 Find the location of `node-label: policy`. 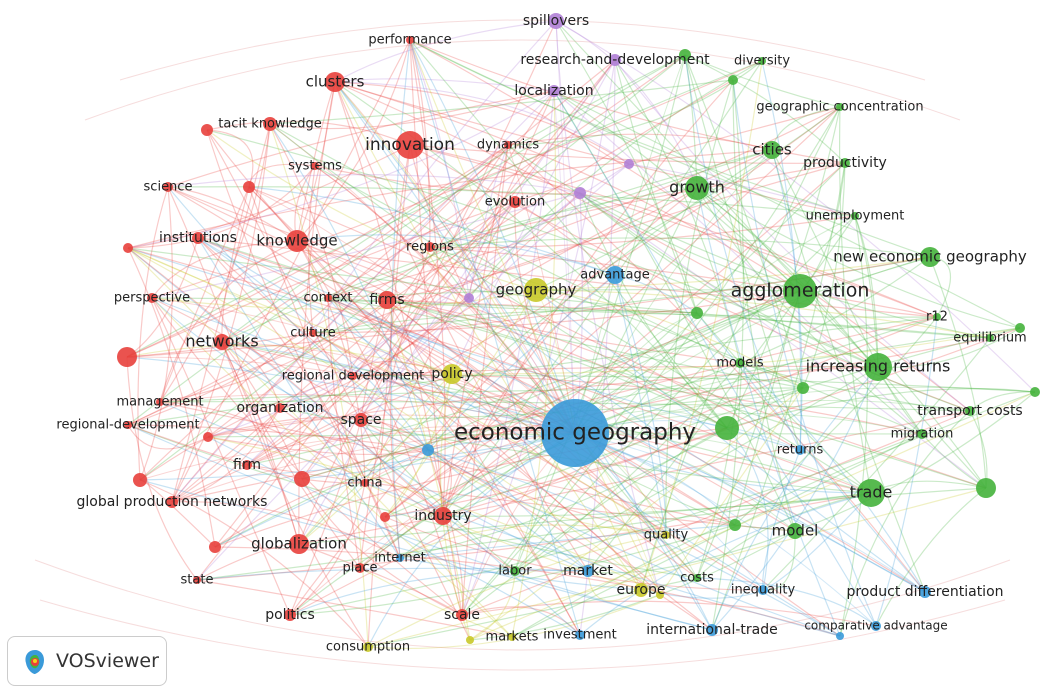

node-label: policy is located at coordinates (451, 374).